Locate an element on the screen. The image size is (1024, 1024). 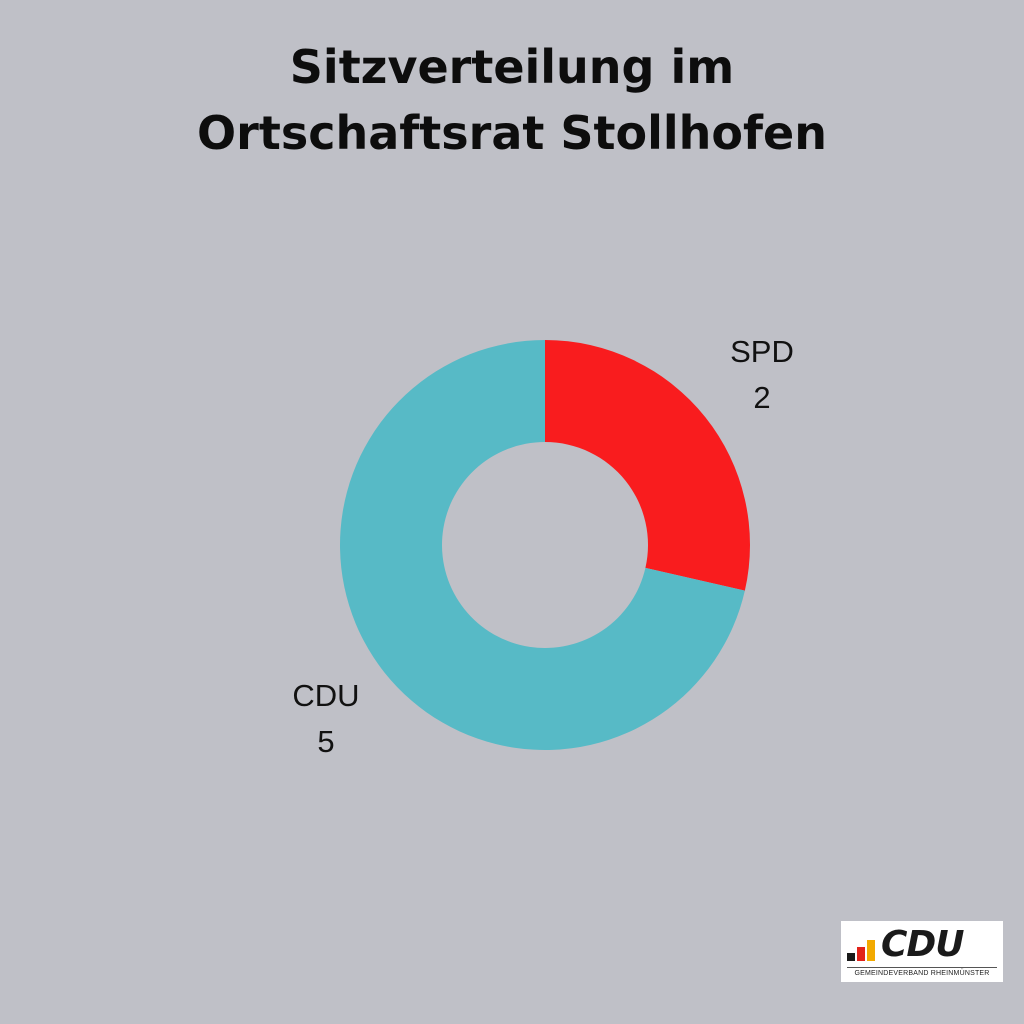
slice-value-cdu: 5 is located at coordinates (325, 741).